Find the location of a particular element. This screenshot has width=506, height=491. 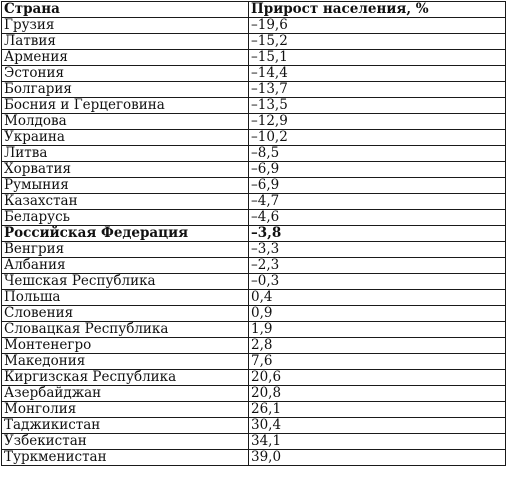

country-cell: Албания is located at coordinates (125, 265).